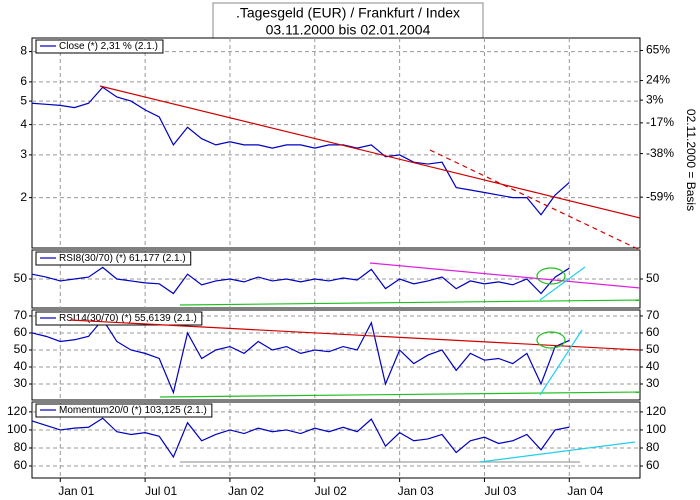  Describe the element at coordinates (500, 491) in the screenshot. I see `x-tick-label: Jul 03` at that location.